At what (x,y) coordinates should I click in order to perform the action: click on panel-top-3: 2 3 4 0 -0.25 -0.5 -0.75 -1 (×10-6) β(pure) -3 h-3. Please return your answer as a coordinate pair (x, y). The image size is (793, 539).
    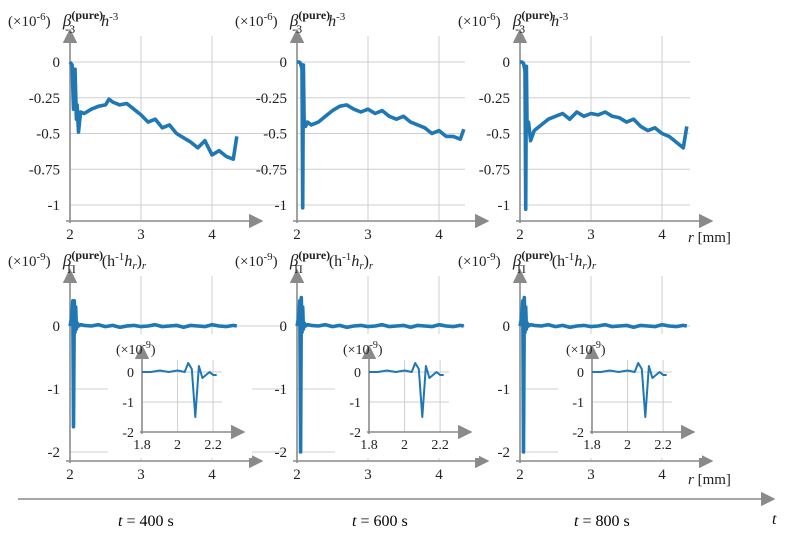
    Looking at the image, I should click on (586, 125).